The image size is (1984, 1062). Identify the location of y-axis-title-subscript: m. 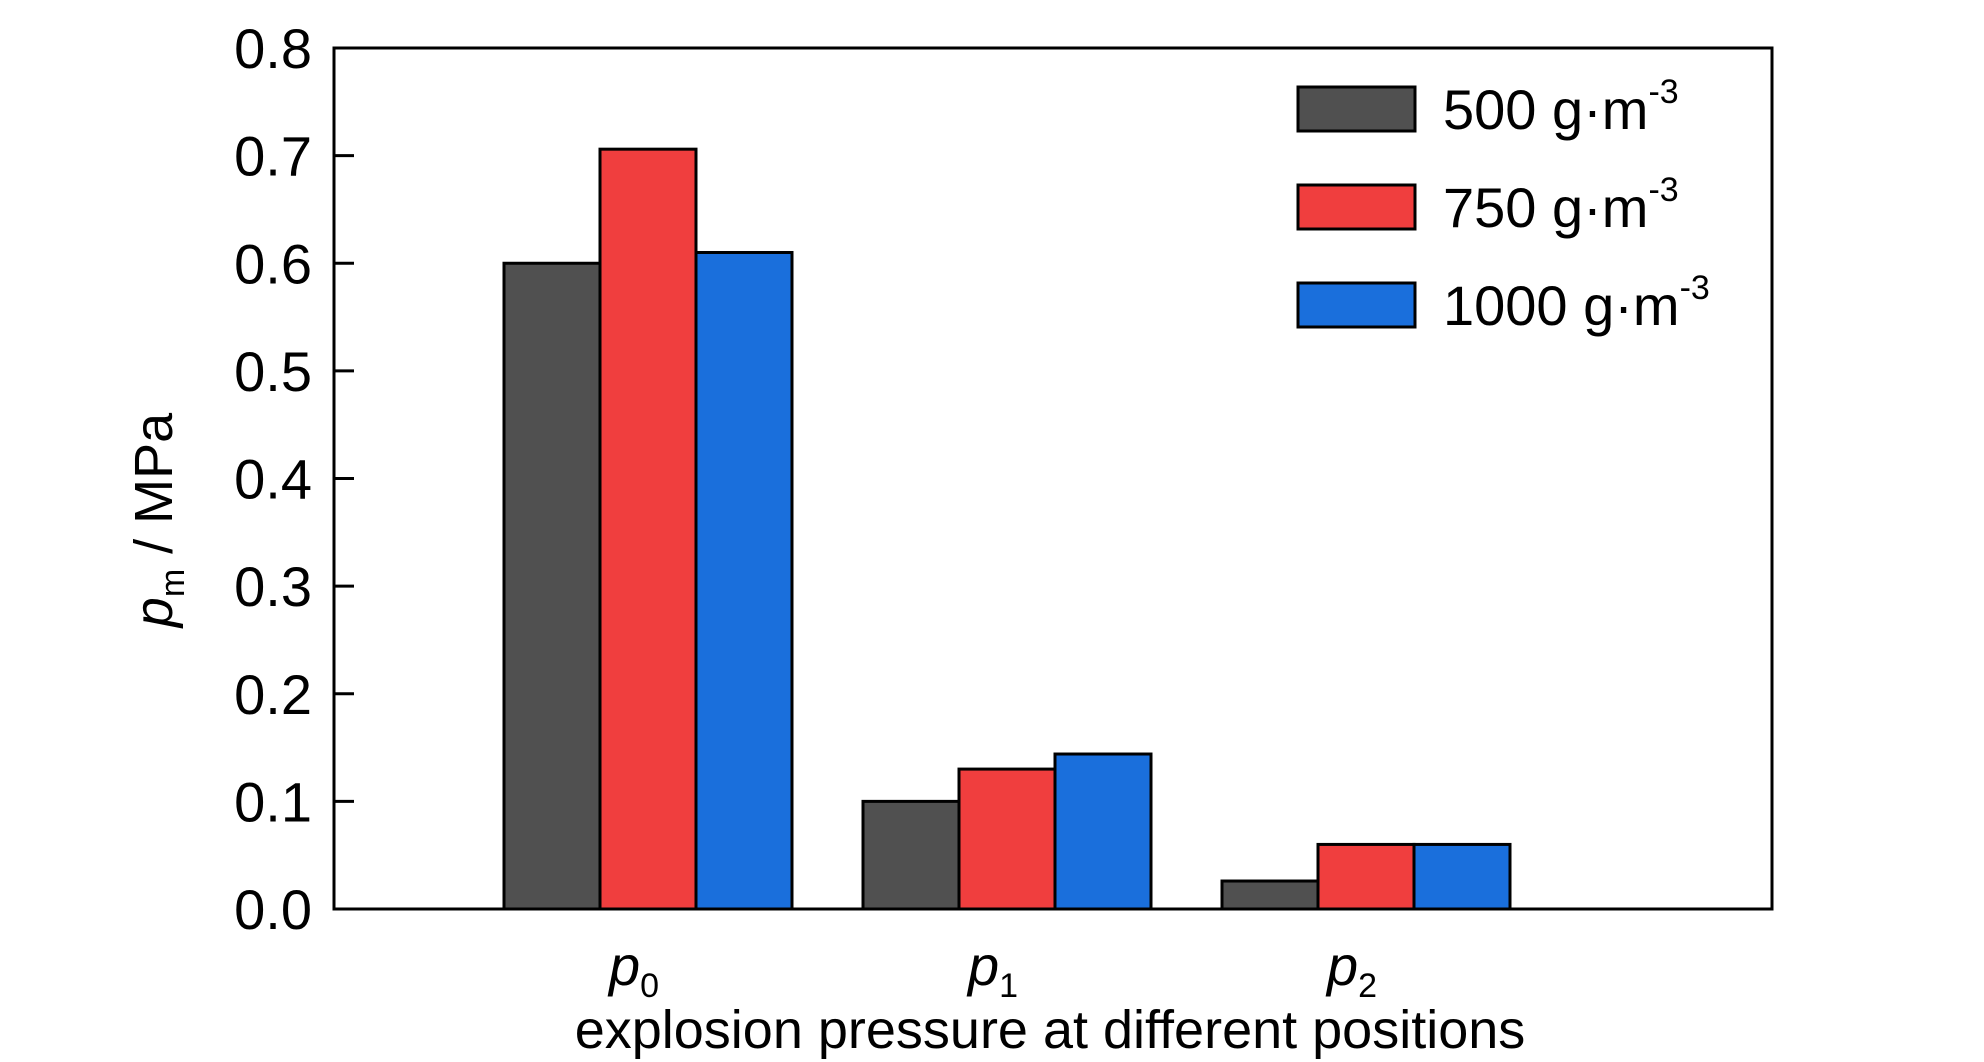
(173, 583).